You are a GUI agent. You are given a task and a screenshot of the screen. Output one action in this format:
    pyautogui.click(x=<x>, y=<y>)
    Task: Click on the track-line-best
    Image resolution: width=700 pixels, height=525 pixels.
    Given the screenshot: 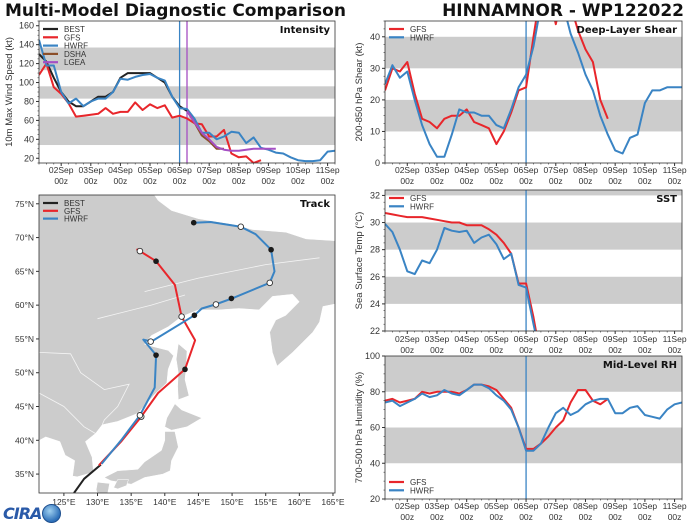 What is the action you would take?
    pyautogui.click(x=87, y=478)
    